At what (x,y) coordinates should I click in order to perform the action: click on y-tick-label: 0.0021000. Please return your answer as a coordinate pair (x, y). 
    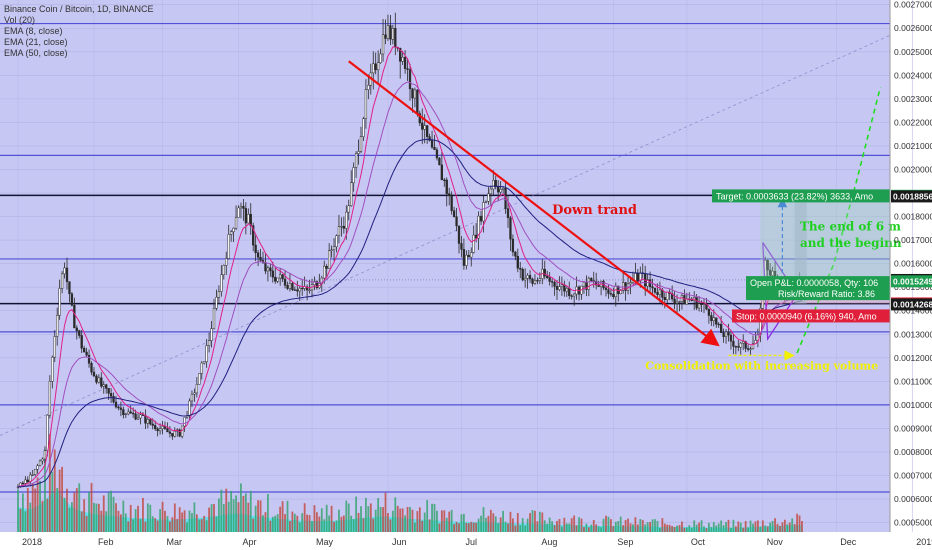
    Looking at the image, I should click on (913, 146).